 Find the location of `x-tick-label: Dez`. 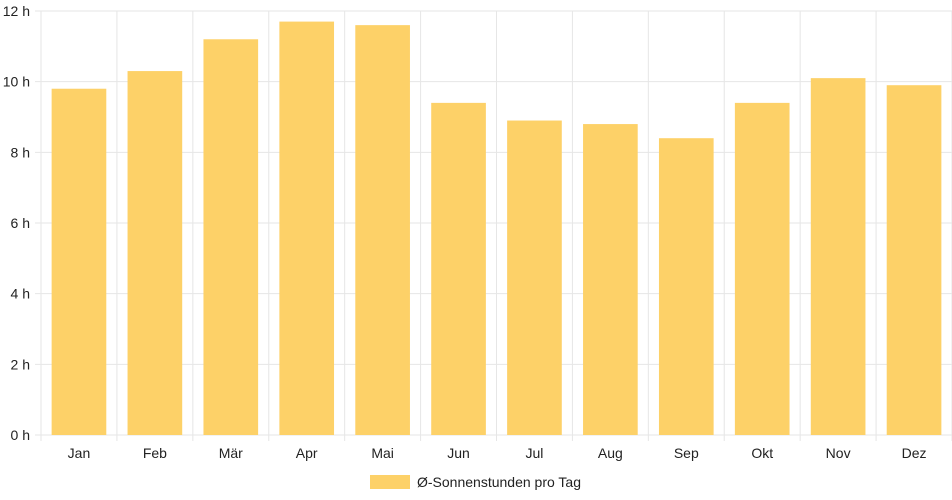

x-tick-label: Dez is located at coordinates (914, 453).